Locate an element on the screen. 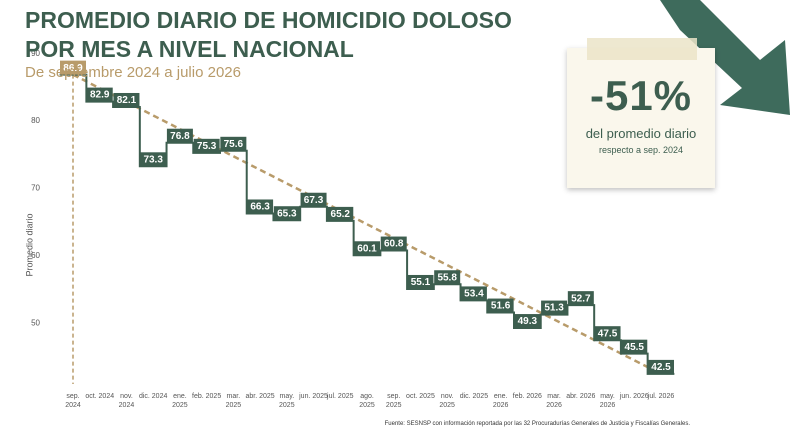 The image size is (800, 438). value-label: 86.9 is located at coordinates (73, 68).